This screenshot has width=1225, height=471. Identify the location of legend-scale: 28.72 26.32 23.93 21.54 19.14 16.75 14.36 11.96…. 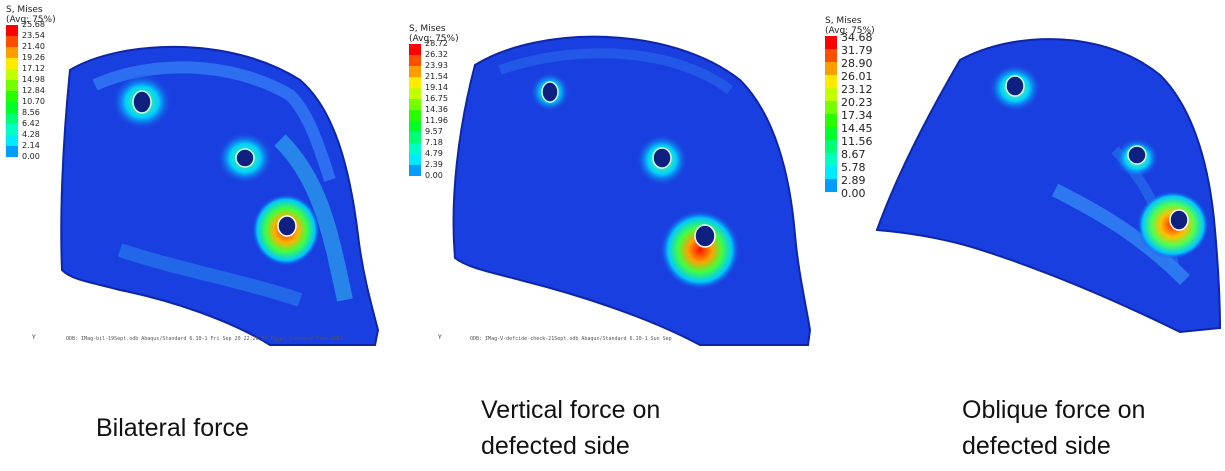
(434, 112).